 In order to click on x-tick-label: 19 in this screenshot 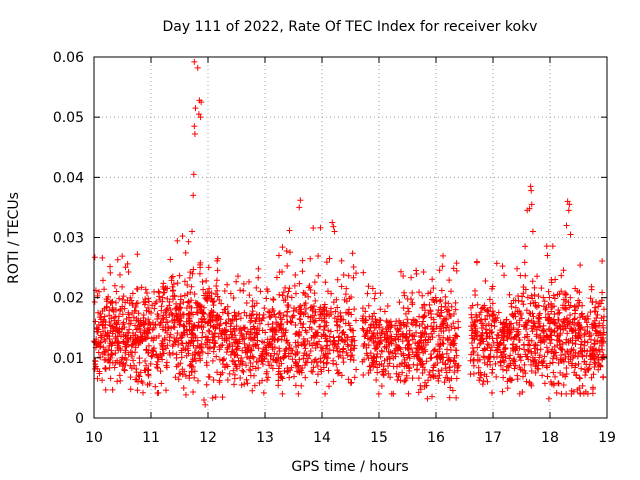, I will do `click(607, 438)`.